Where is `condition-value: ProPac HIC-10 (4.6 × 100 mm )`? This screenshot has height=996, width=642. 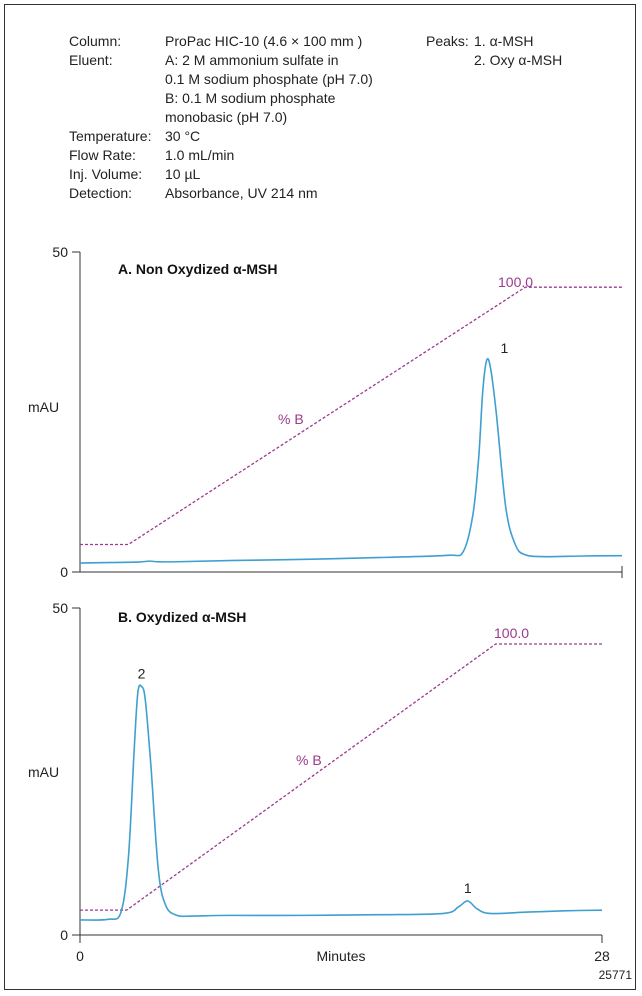 condition-value: ProPac HIC-10 (4.6 × 100 mm ) is located at coordinates (295, 41).